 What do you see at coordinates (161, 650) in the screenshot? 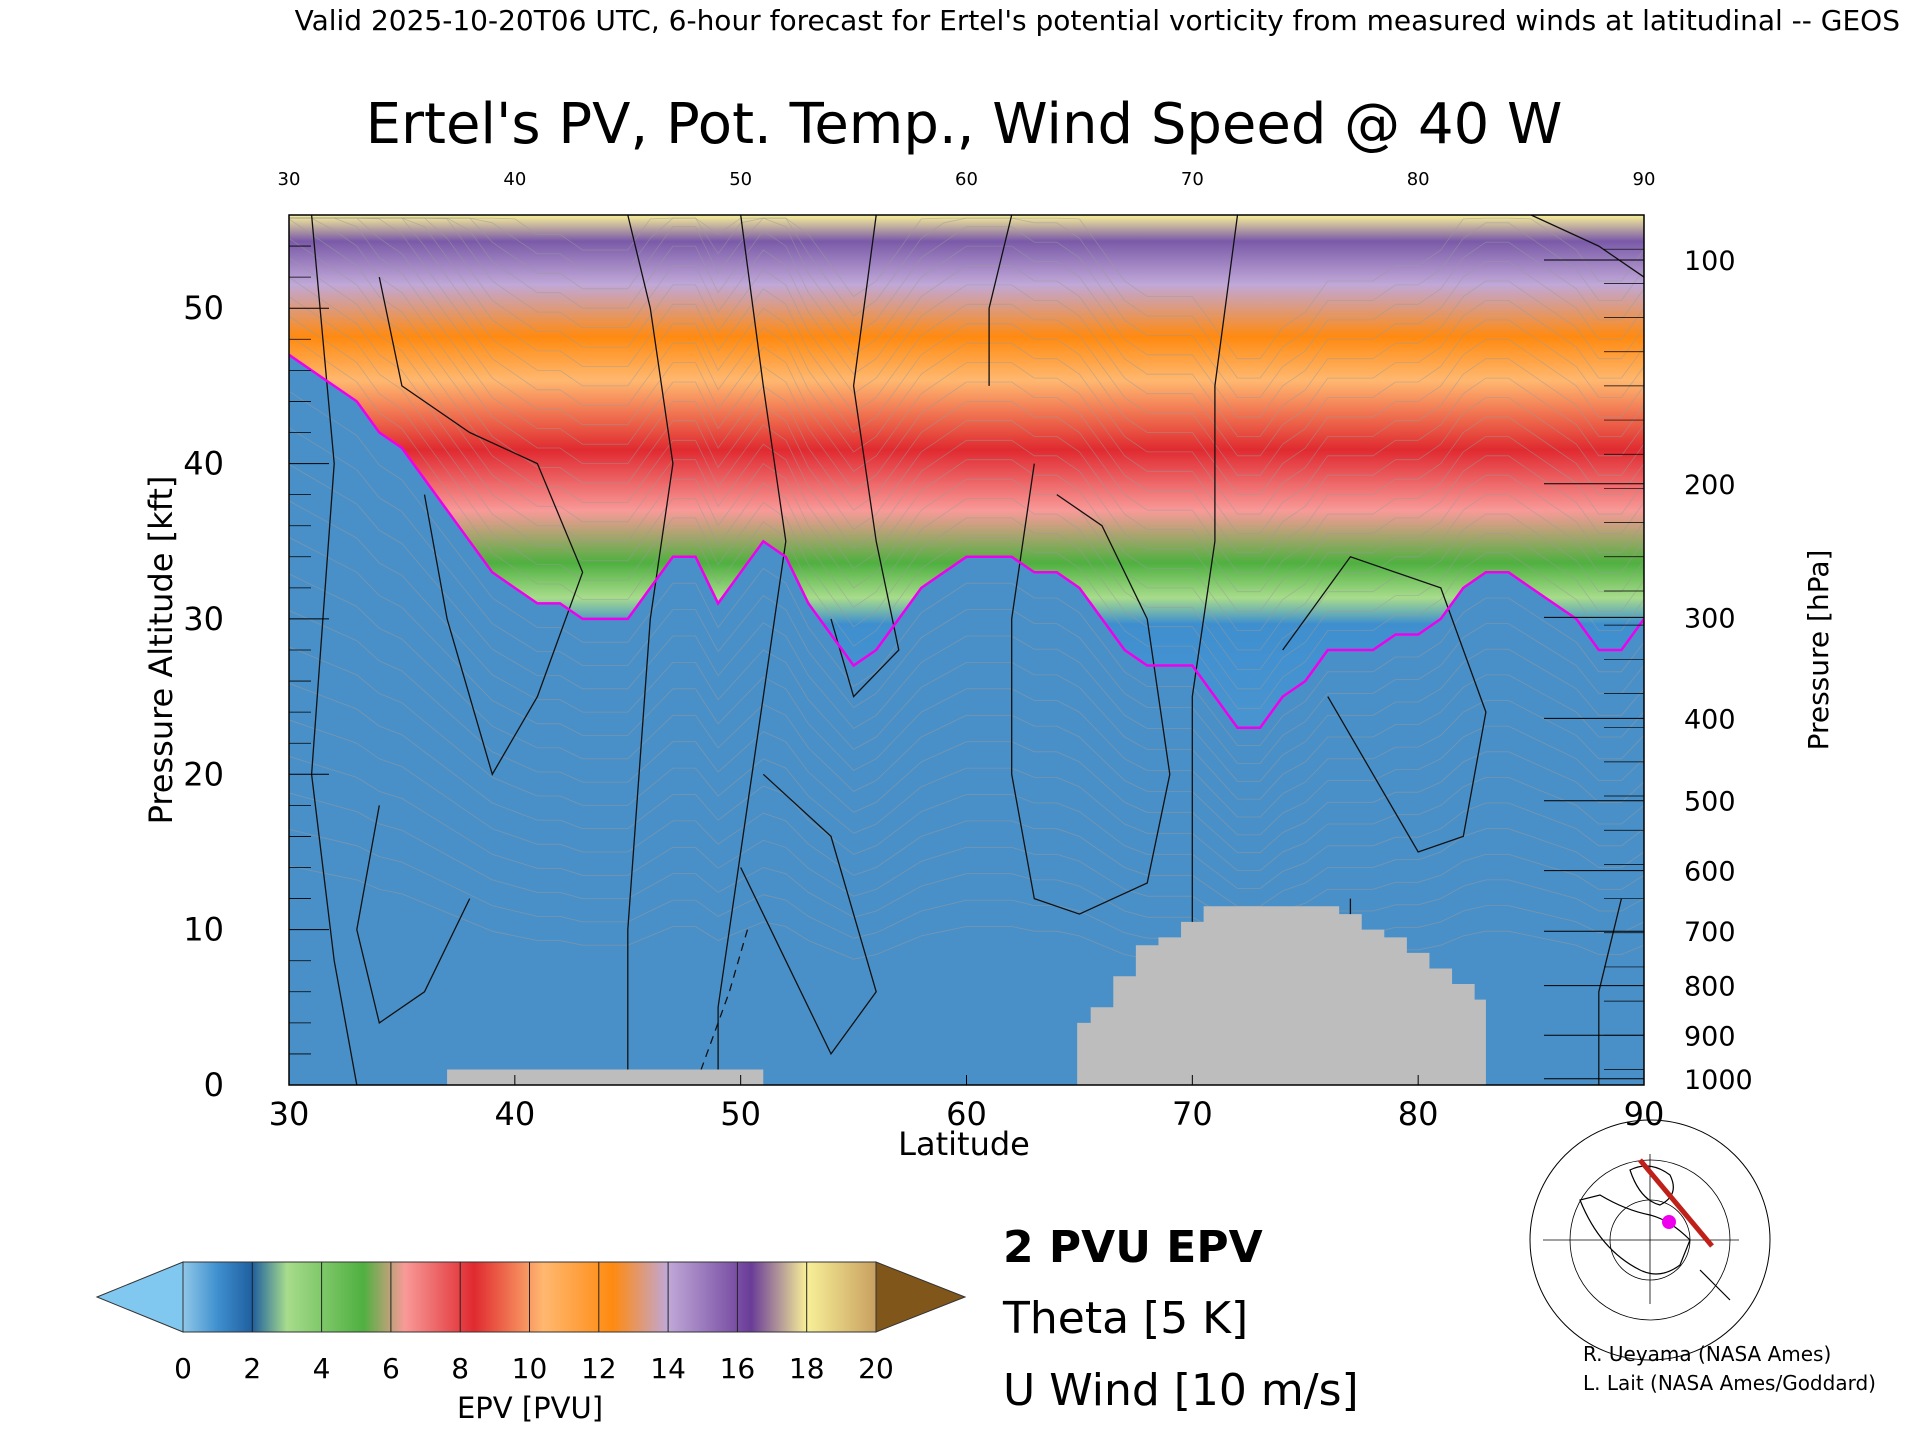
I see `y-axis-label: Pressure Altitude [kft]` at bounding box center [161, 650].